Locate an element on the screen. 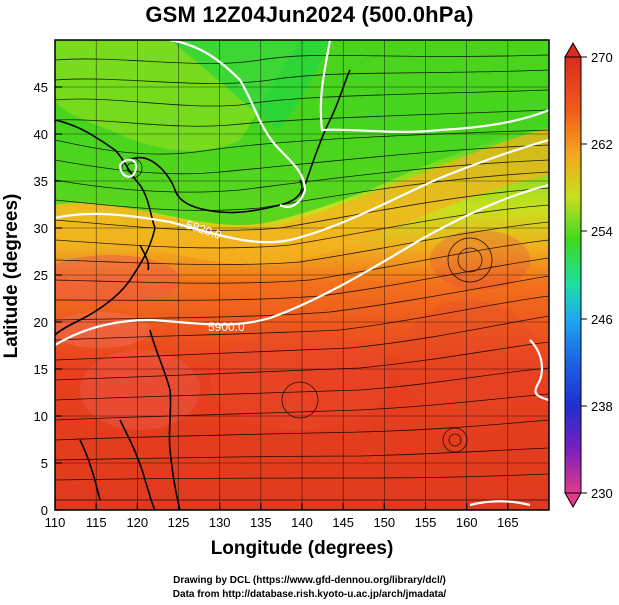 This screenshot has height=605, width=619. x-tick-label: 155 is located at coordinates (426, 522).